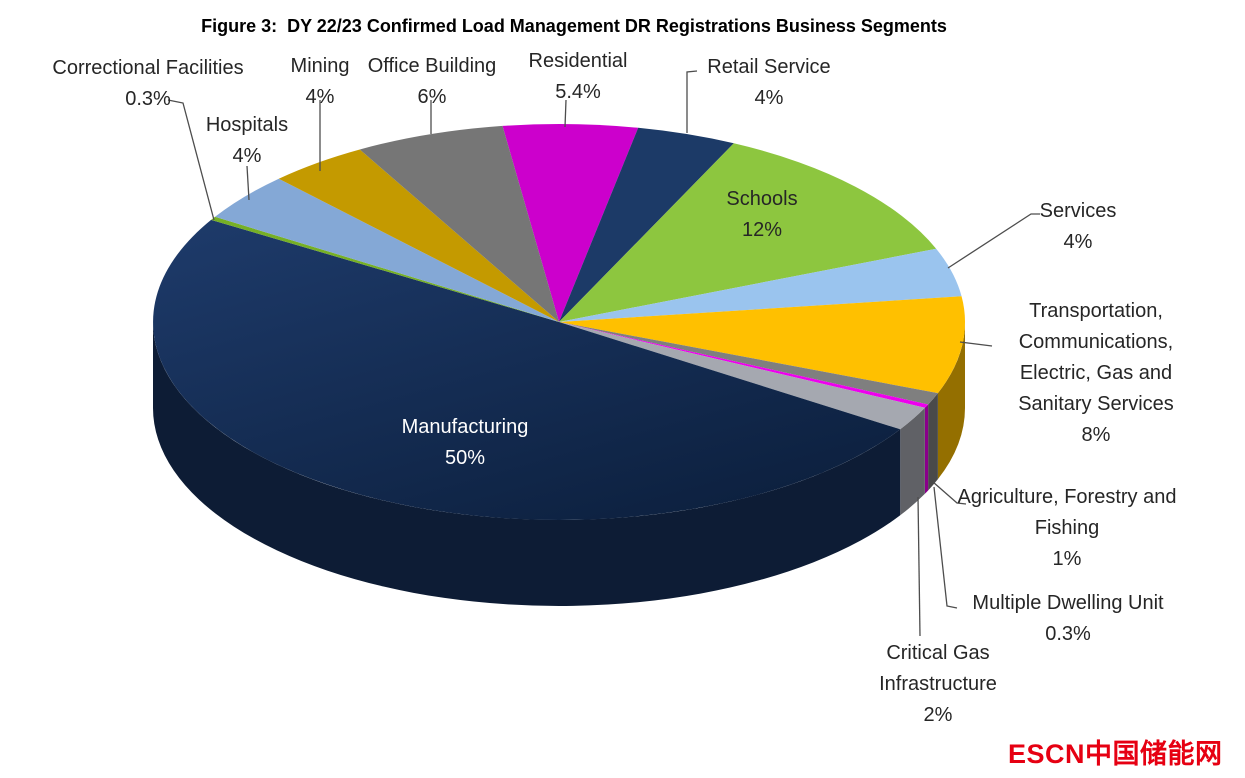 This screenshot has width=1245, height=778. Describe the element at coordinates (748, 363) in the screenshot. I see `pie-slice-agriculture` at that location.